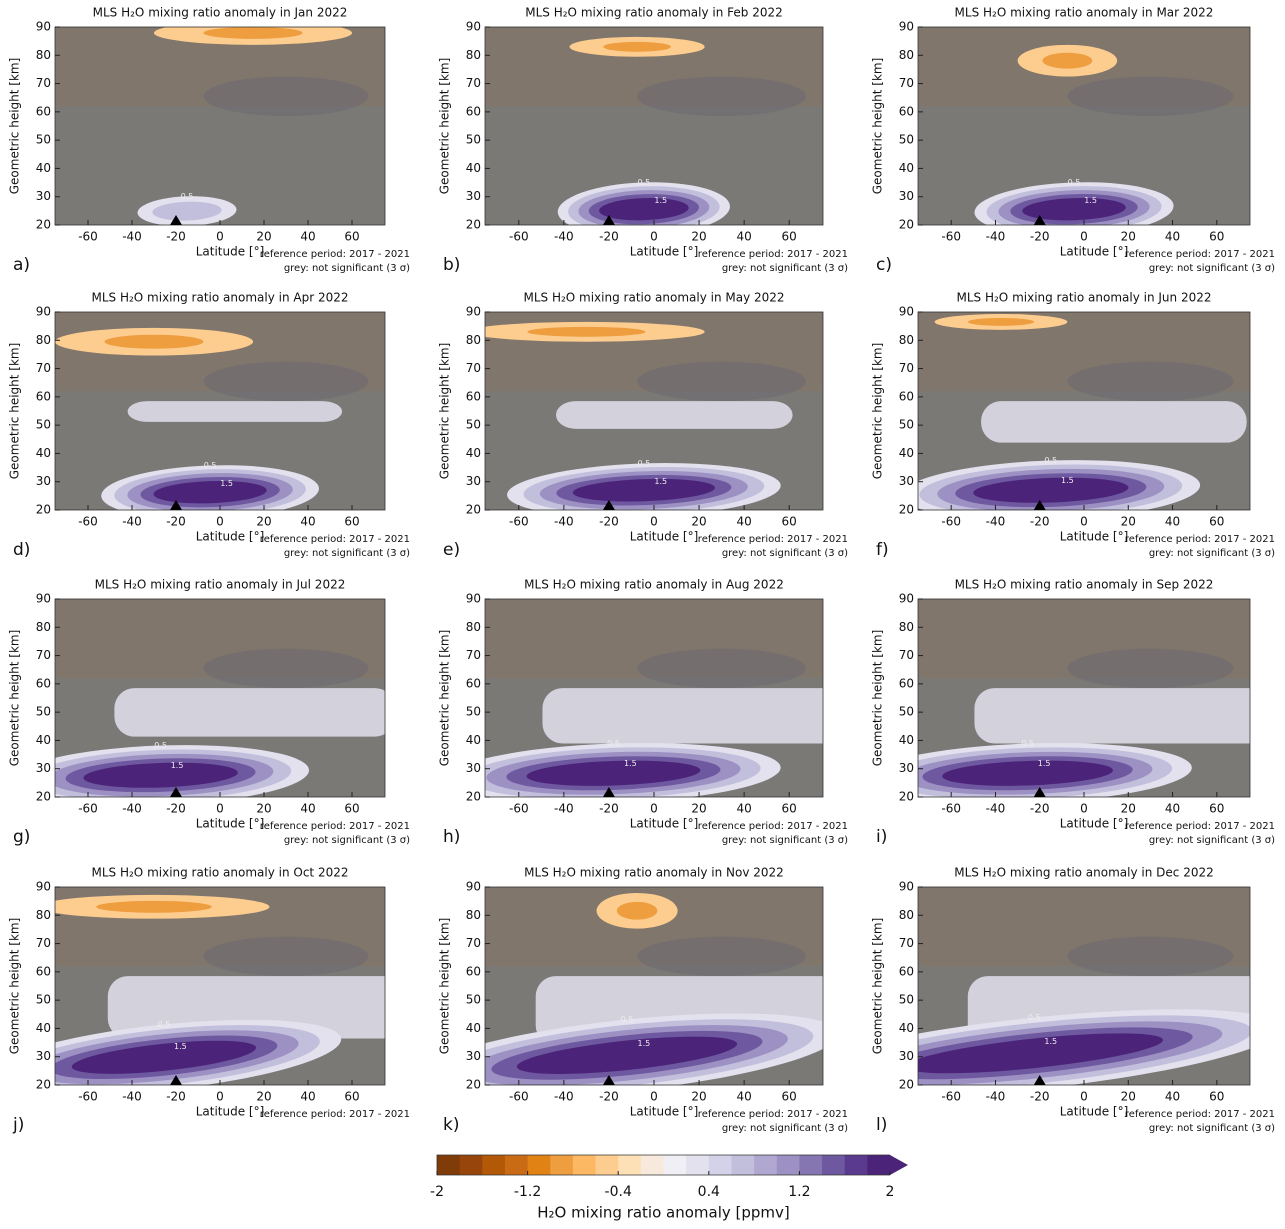 This screenshot has height=1229, width=1285. What do you see at coordinates (884, 265) in the screenshot?
I see `panel-label: c)` at bounding box center [884, 265].